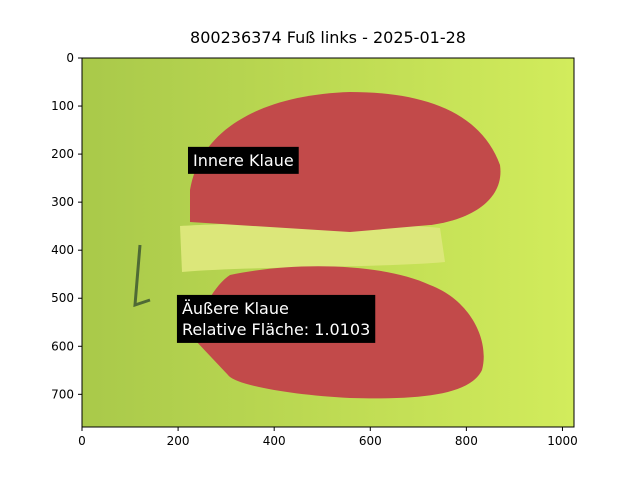 The height and width of the screenshot is (480, 640). What do you see at coordinates (328, 37) in the screenshot?
I see `chart-title: 800236374 Fuß links - 2025-01-28` at bounding box center [328, 37].